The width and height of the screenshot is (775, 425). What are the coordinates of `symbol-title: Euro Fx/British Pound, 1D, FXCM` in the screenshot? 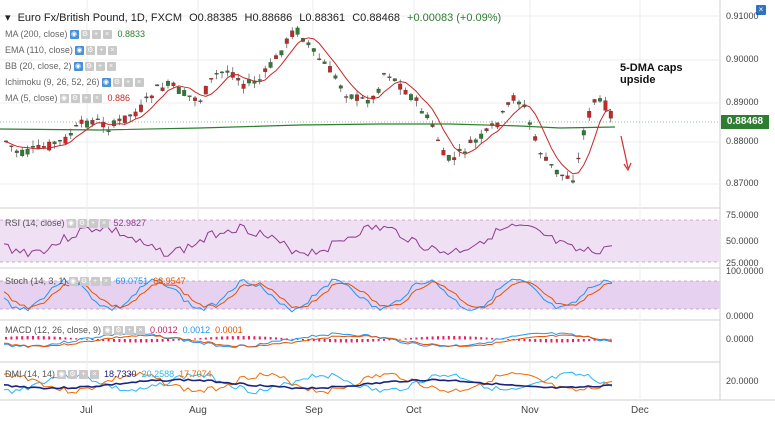 It's located at (100, 18).